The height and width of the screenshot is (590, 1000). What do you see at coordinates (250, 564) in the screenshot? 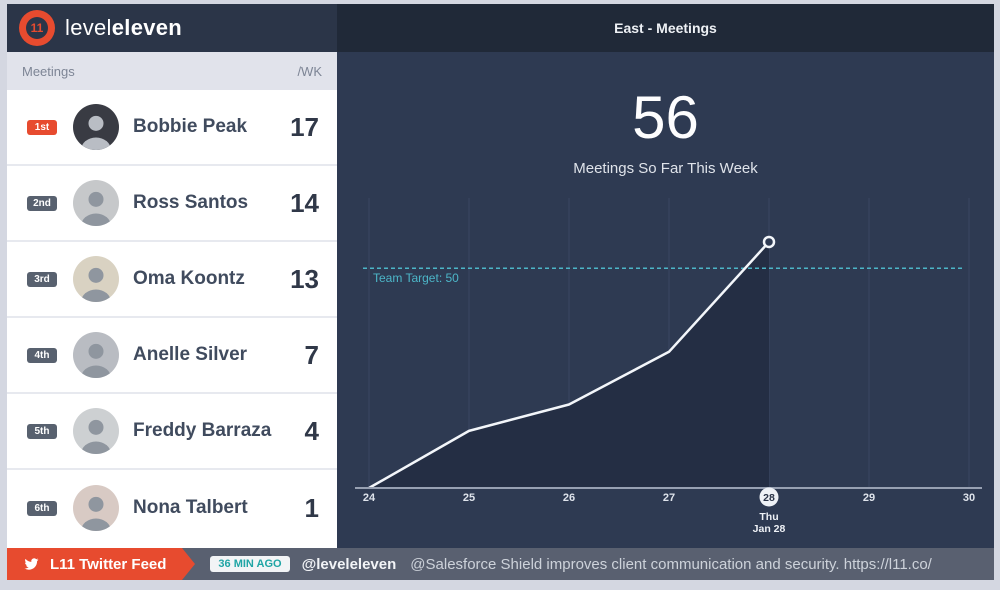
I see `tweet-time-badge: 36 MIN AGO` at bounding box center [250, 564].